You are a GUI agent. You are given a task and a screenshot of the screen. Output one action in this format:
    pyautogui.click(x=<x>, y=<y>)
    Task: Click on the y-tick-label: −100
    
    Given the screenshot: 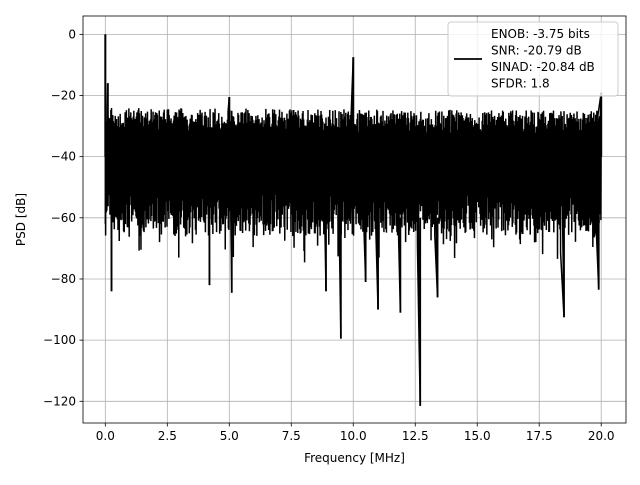 What is the action you would take?
    pyautogui.click(x=59, y=340)
    